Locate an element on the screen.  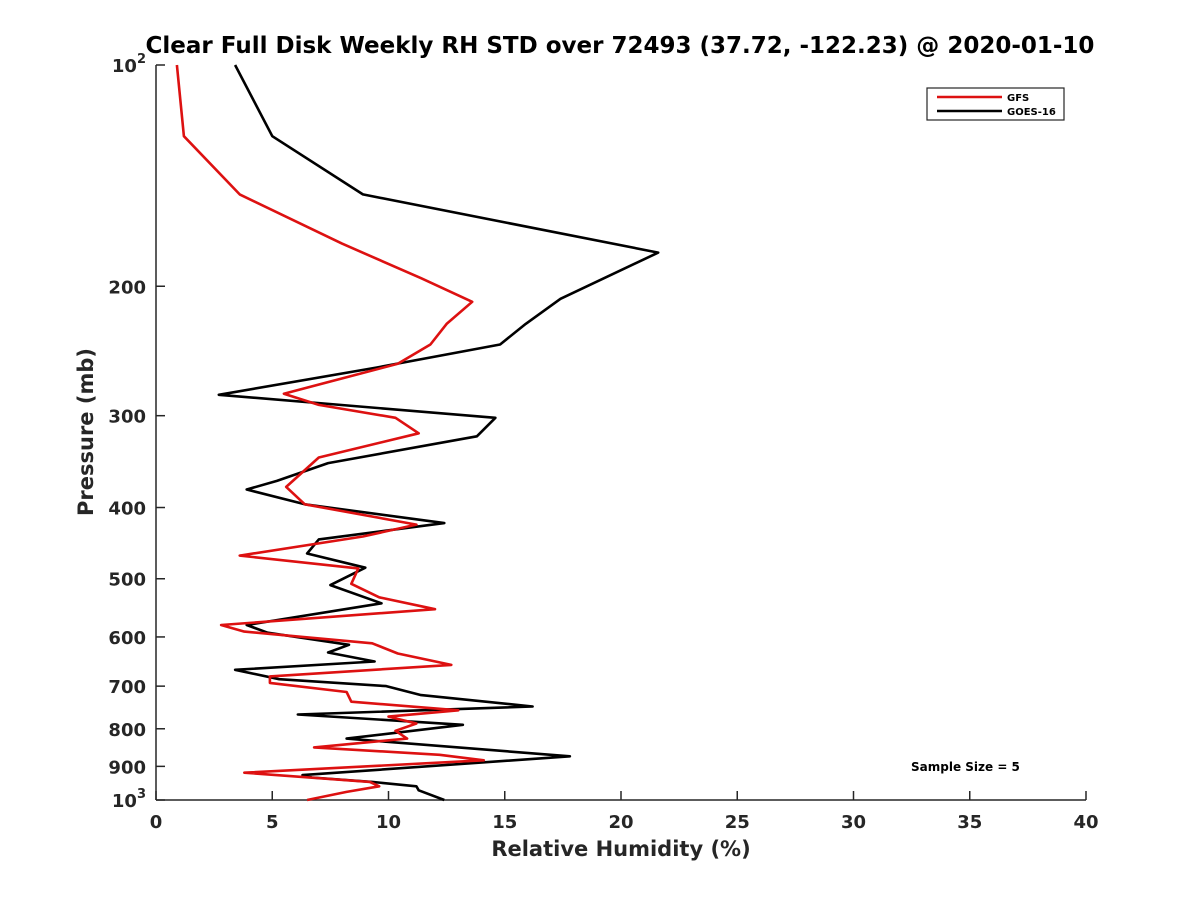
x-tick-label: 35 is located at coordinates (969, 822).